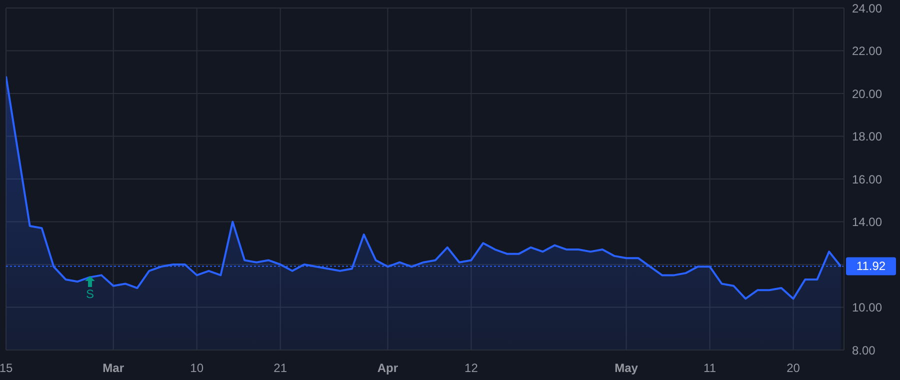 This screenshot has height=380, width=900. Describe the element at coordinates (6, 368) in the screenshot. I see `x-tick-label: 15` at that location.